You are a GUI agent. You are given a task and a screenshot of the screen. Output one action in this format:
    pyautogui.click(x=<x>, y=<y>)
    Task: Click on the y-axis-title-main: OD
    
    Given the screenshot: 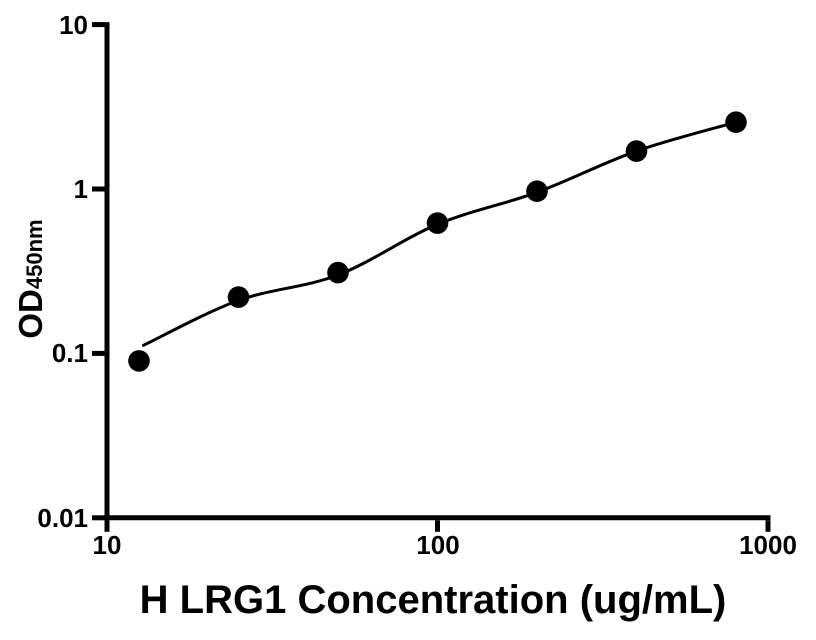 What is the action you would take?
    pyautogui.click(x=30, y=314)
    